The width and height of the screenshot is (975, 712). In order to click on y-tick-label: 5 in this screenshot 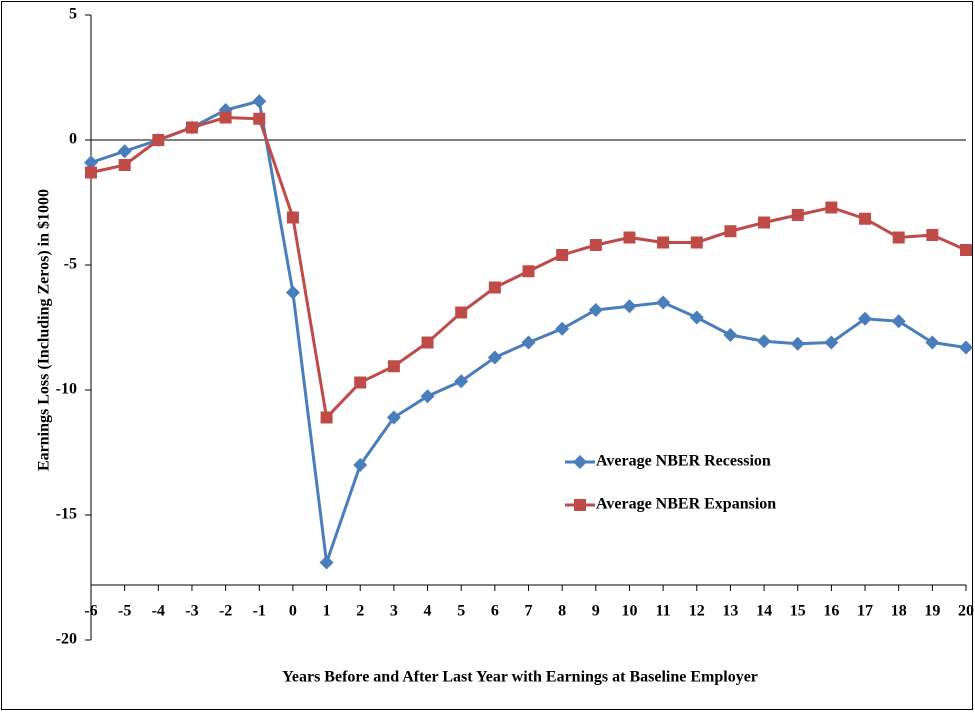, I will do `click(73, 14)`.